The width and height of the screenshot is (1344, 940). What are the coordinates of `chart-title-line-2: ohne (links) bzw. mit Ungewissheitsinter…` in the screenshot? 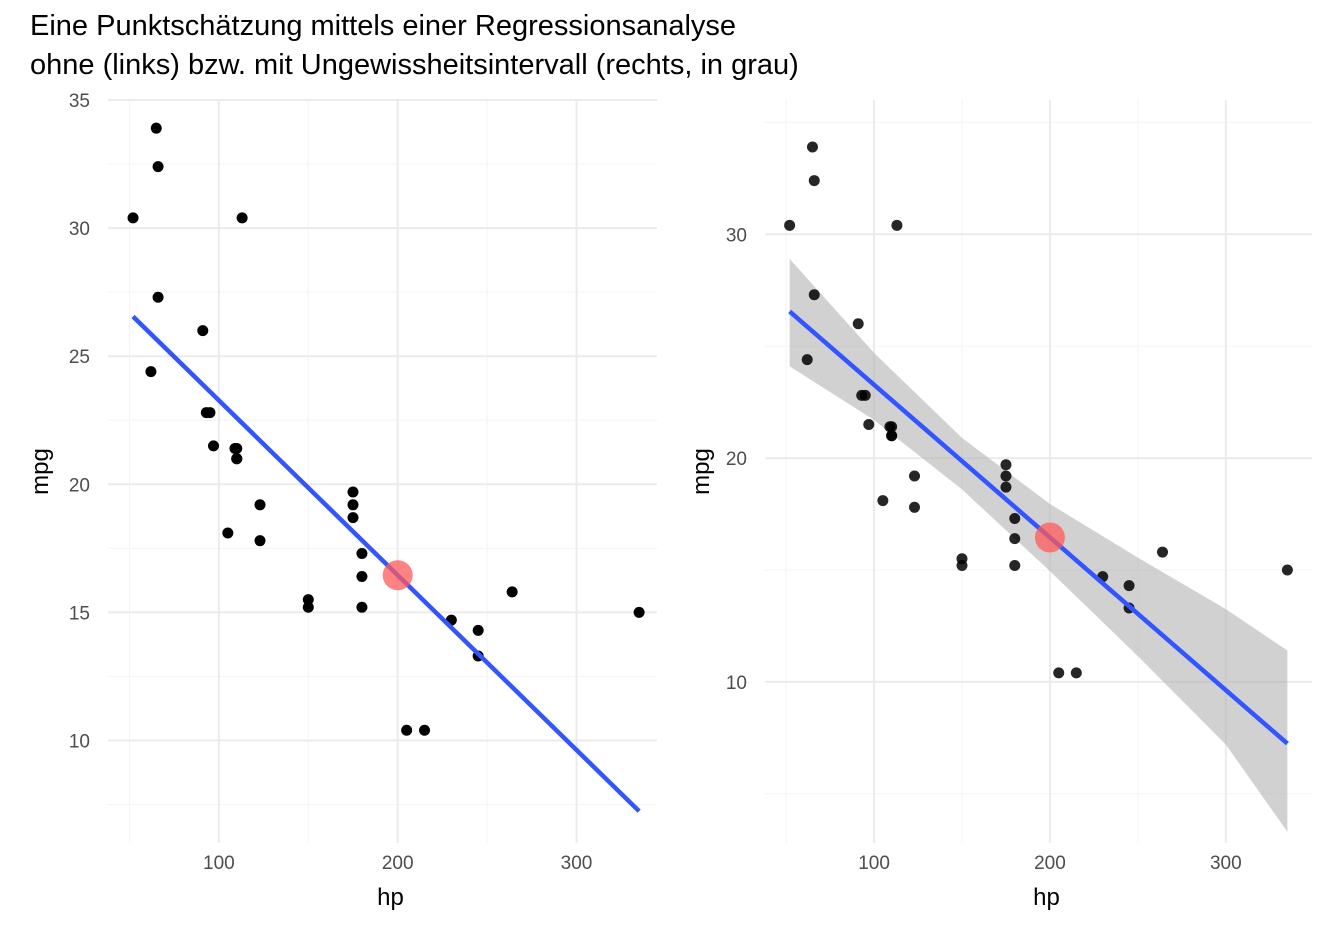 It's located at (414, 65).